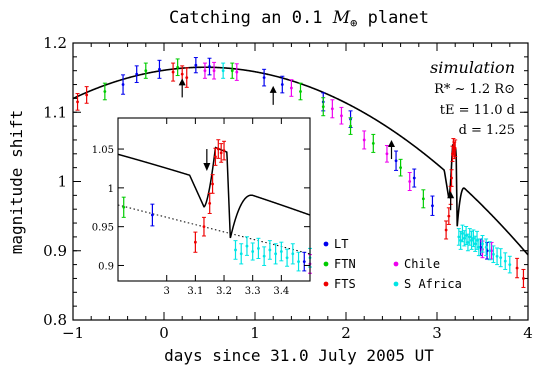 This screenshot has width=539, height=369. I want to click on legend-label: FTN, so click(345, 264).